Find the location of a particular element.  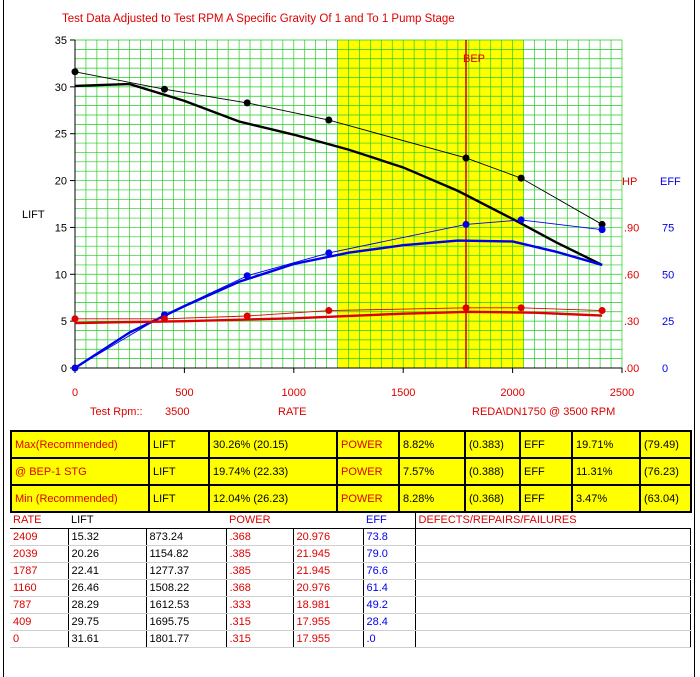

eff-header: EFF is located at coordinates (389, 520).